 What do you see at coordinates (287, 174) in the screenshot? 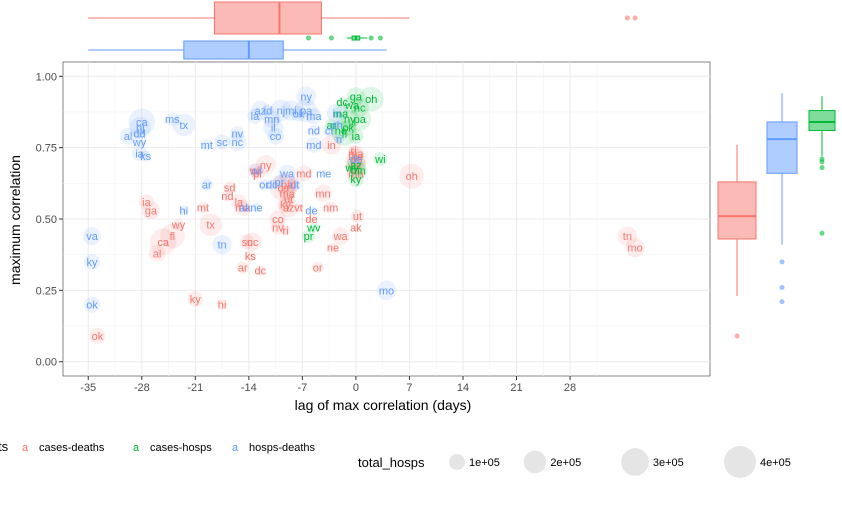
I see `data-point-label: wa` at bounding box center [287, 174].